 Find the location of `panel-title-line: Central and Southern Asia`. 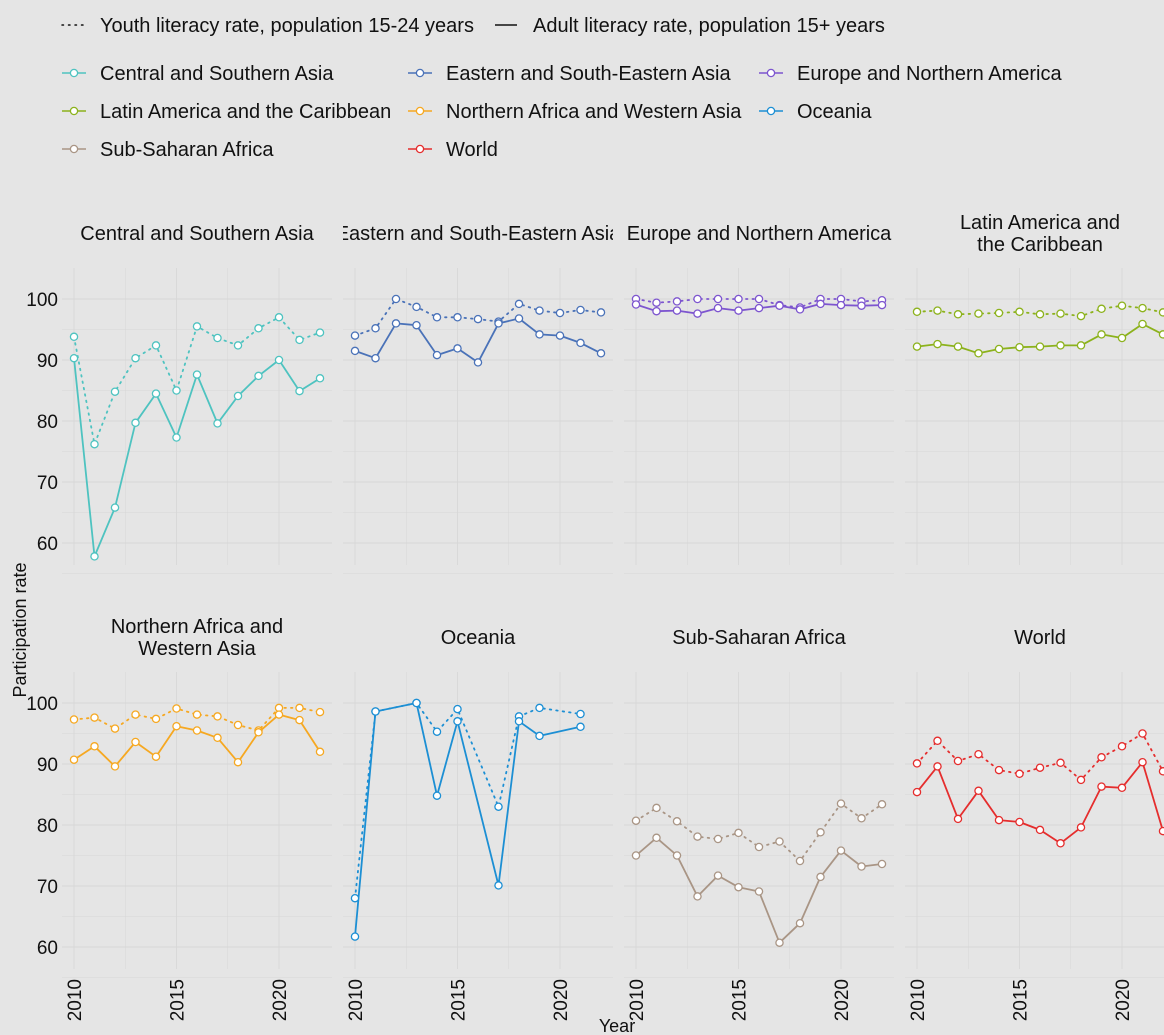

panel-title-line: Central and Southern Asia is located at coordinates (197, 234).